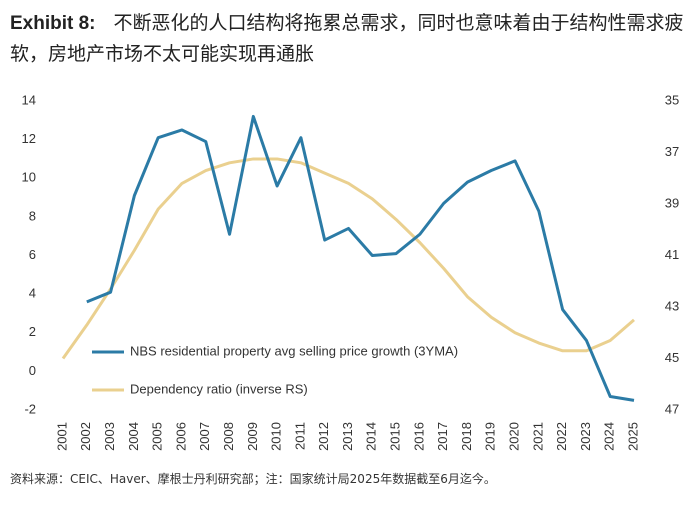  Describe the element at coordinates (276, 436) in the screenshot. I see `x-tick-label: 2010` at that location.